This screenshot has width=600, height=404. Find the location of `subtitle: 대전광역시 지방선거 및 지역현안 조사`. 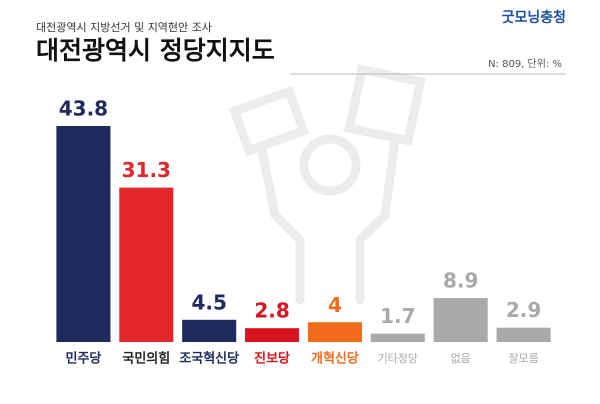

subtitle: 대전광역시 지방선거 및 지역현안 조사 is located at coordinates (124, 27).